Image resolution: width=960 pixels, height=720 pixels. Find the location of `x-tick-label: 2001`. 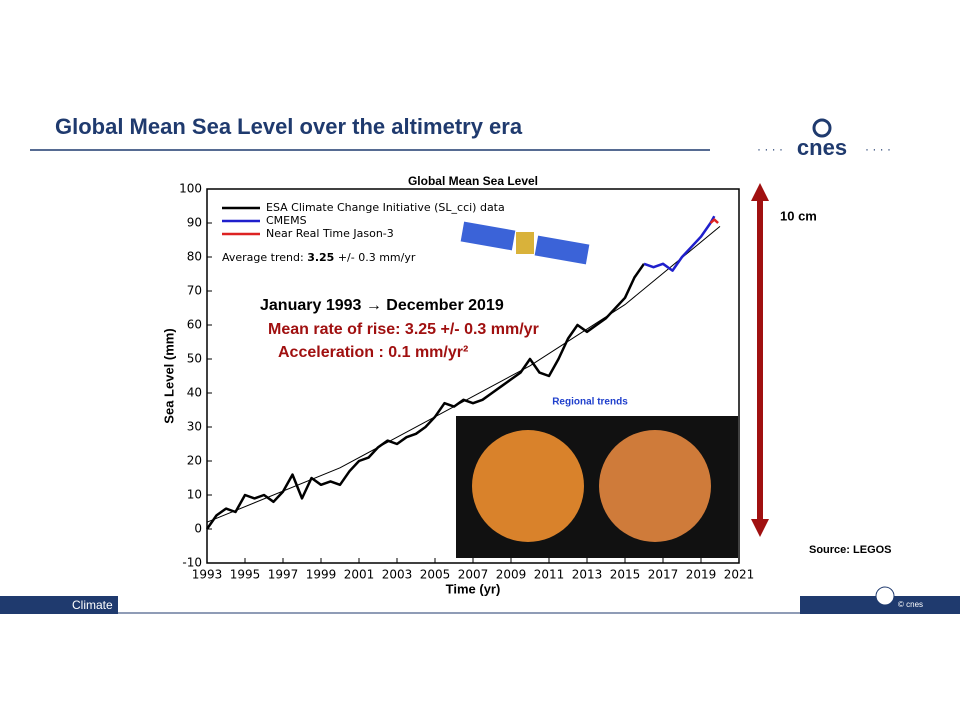

x-tick-label: 2001 is located at coordinates (359, 575).